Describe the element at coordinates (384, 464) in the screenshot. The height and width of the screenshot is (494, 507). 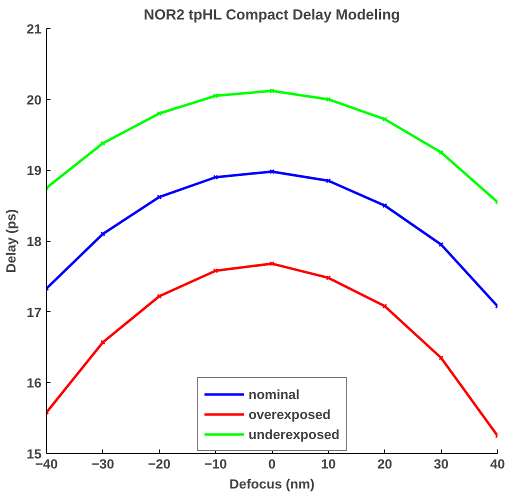
I see `x-tick-label: 20` at that location.